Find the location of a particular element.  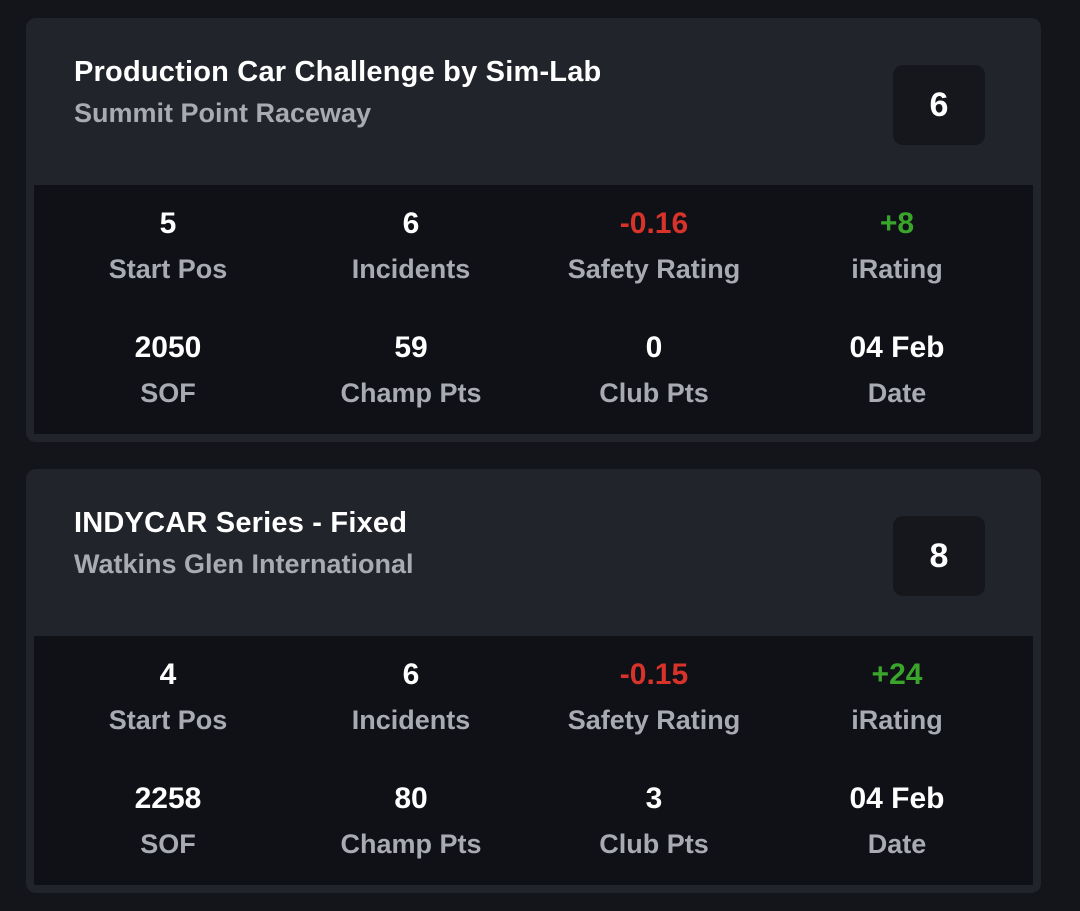

race-track-name: Summit Point Raceway is located at coordinates (223, 113).